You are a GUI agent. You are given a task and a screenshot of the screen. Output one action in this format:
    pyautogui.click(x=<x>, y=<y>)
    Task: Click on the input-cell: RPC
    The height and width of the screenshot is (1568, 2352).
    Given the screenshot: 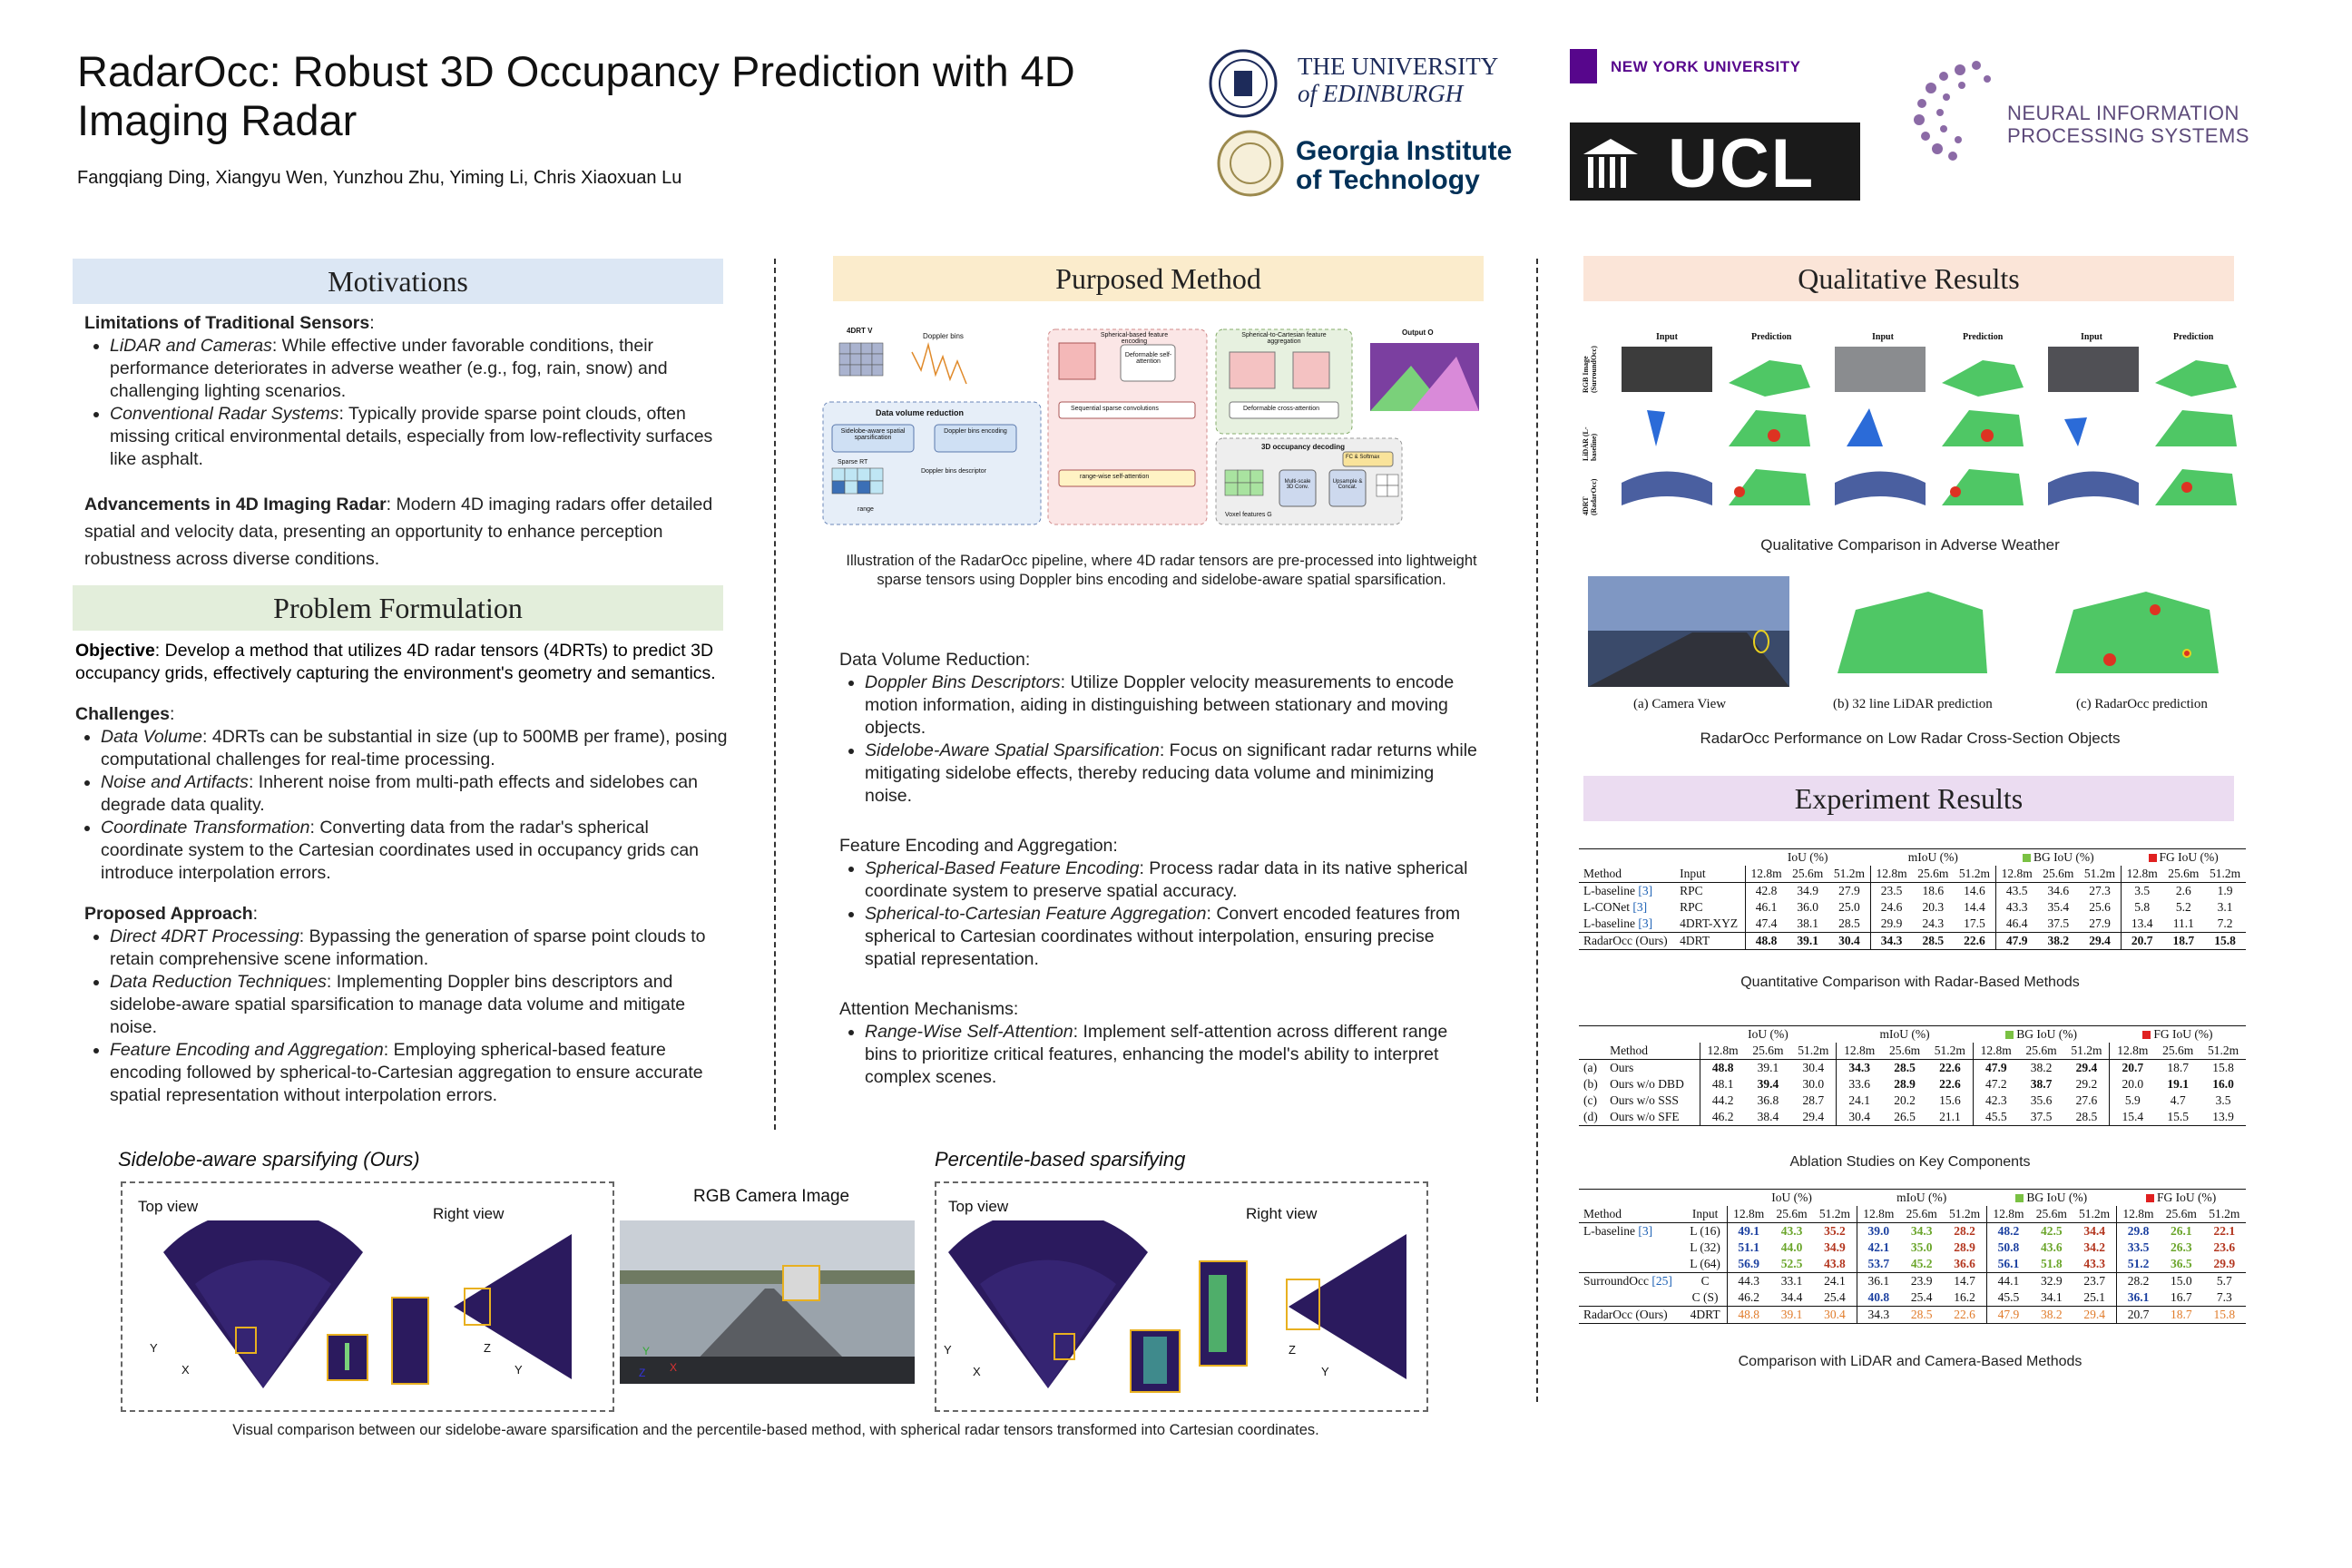 What is the action you would take?
    pyautogui.click(x=1691, y=907)
    